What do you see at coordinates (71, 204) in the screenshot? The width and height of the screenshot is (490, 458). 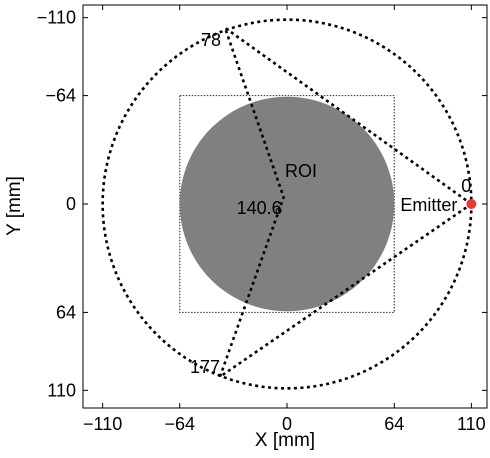 I see `y-tick-label: 0` at bounding box center [71, 204].